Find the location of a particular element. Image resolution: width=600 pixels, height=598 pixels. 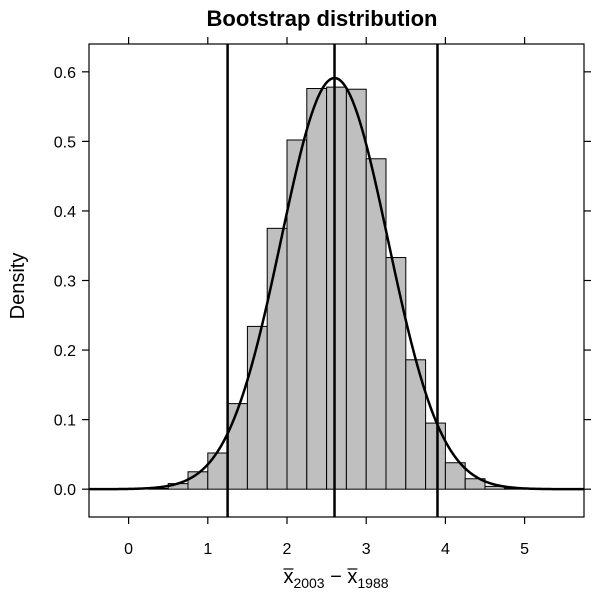

x-axis-label-sep: − is located at coordinates (336, 577).